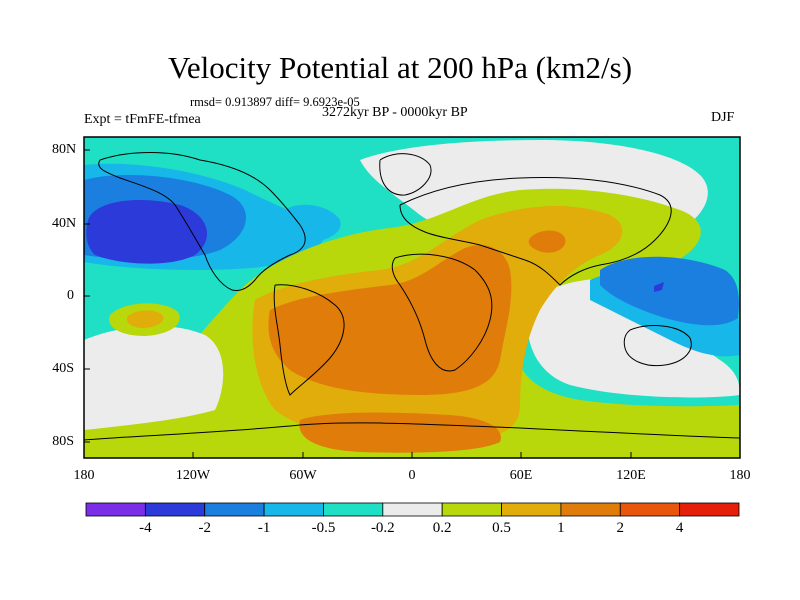 Image resolution: width=800 pixels, height=600 pixels. I want to click on region-neg-strong-north-pacific, so click(146, 232).